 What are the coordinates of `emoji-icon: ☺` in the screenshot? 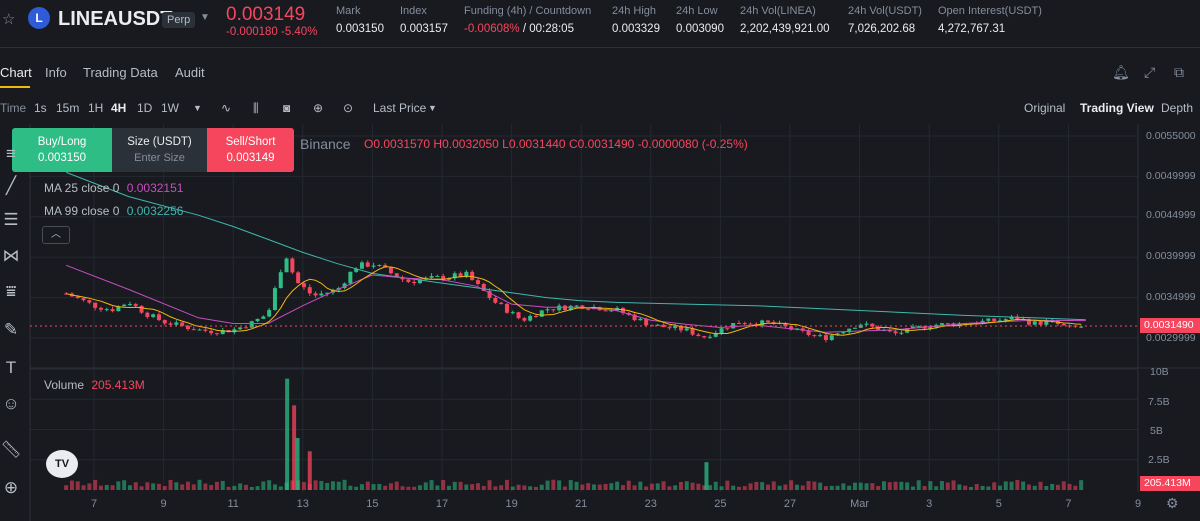 It's located at (11, 403).